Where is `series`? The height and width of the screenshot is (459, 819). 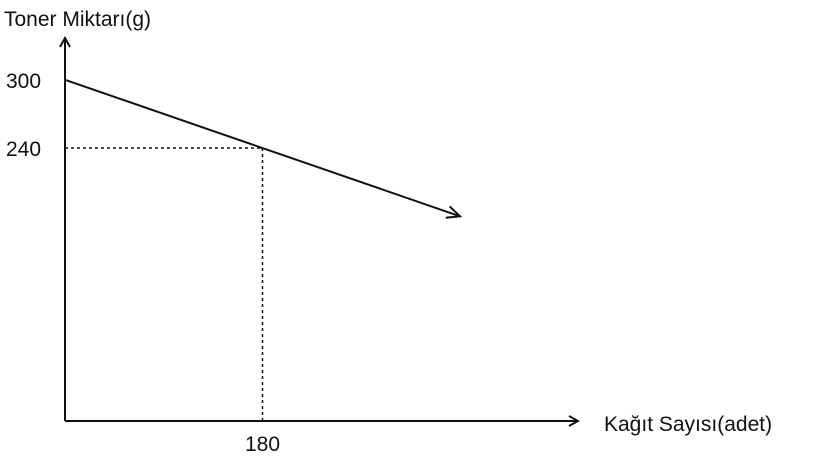 series is located at coordinates (262, 147).